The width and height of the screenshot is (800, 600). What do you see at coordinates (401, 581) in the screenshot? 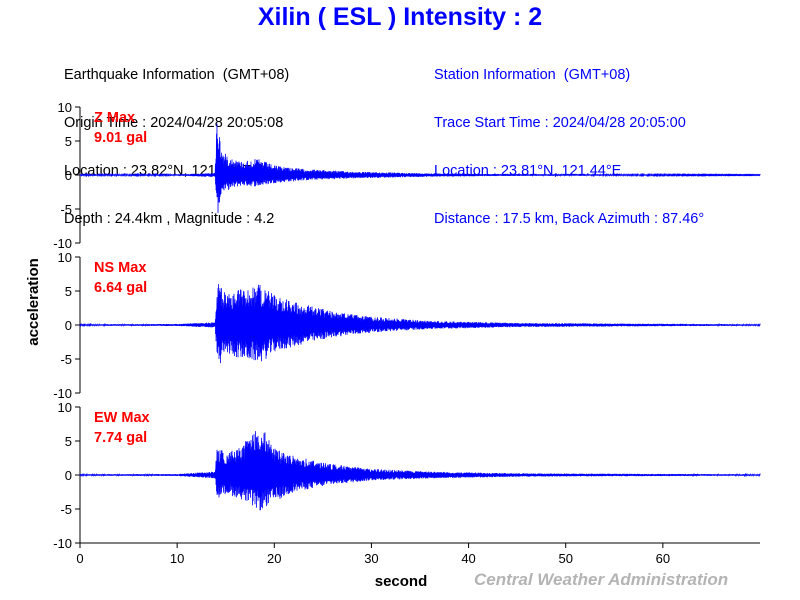
I see `x-axis-label: second` at bounding box center [401, 581].